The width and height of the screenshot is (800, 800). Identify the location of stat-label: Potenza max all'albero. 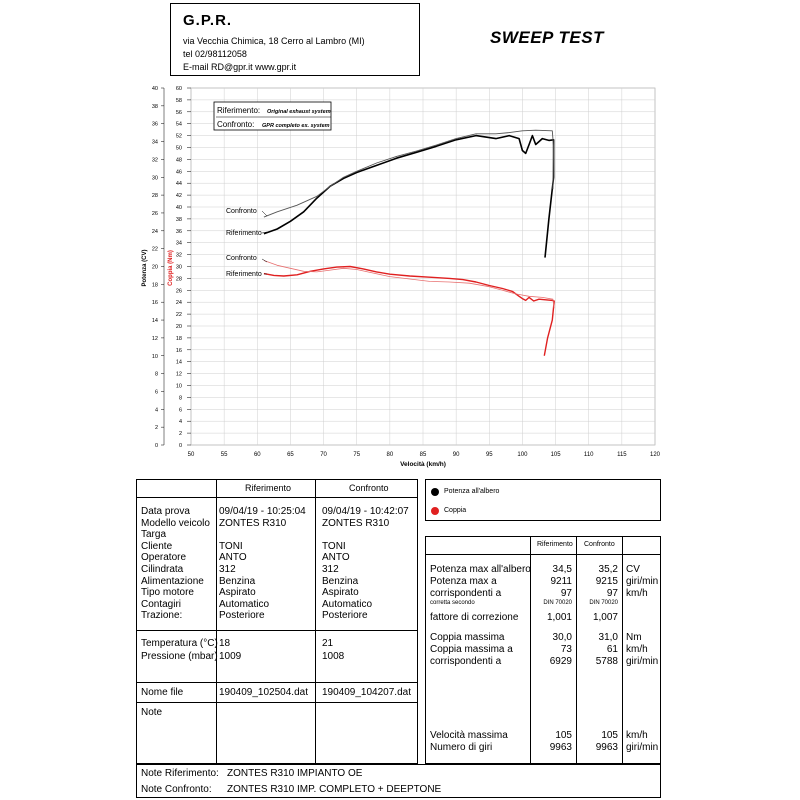
(480, 569).